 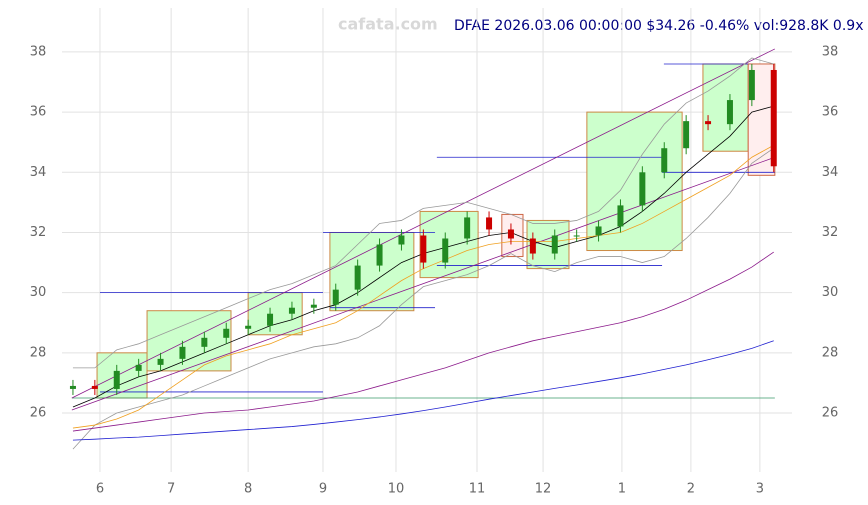 What do you see at coordinates (622, 489) in the screenshot?
I see `x-tick-label: 1` at bounding box center [622, 489].